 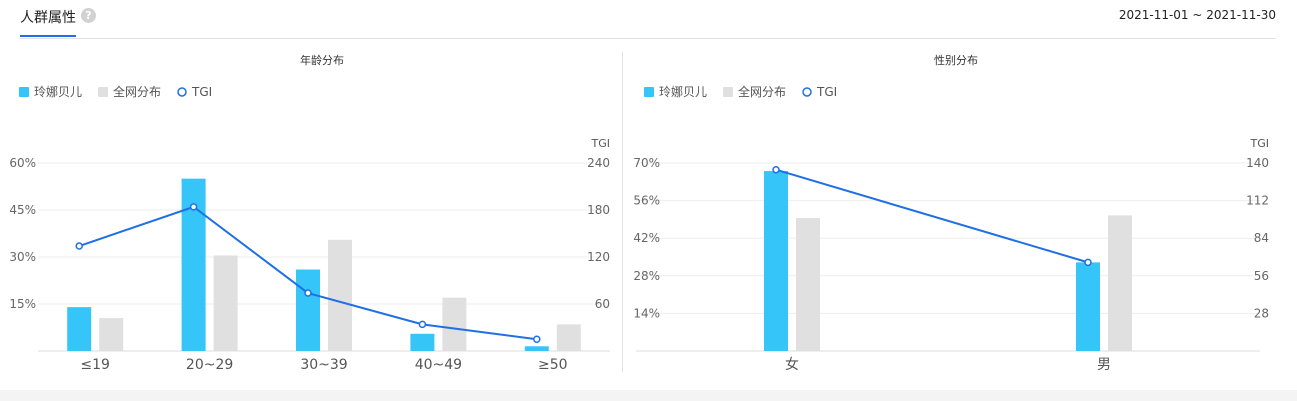 I want to click on y-tick-right: 84, so click(x=1261, y=238).